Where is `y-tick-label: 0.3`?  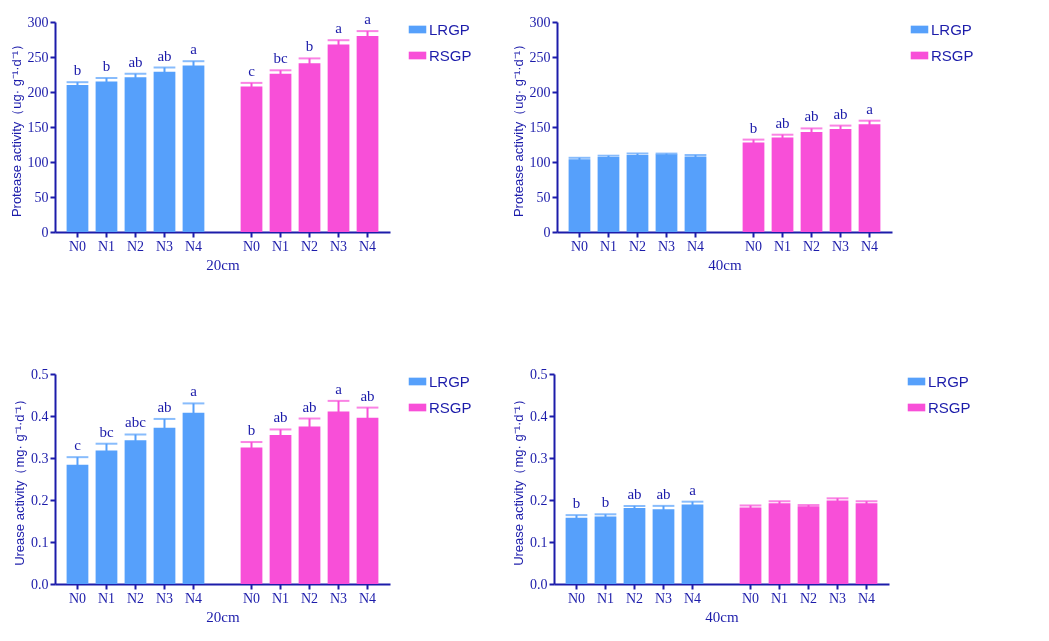
y-tick-label: 0.3 is located at coordinates (539, 458).